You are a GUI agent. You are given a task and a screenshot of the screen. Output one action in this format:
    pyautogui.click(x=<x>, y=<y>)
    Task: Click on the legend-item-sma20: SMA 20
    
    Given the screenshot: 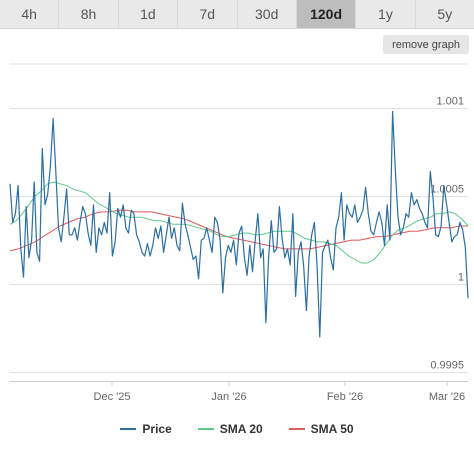 What is the action you would take?
    pyautogui.click(x=230, y=429)
    